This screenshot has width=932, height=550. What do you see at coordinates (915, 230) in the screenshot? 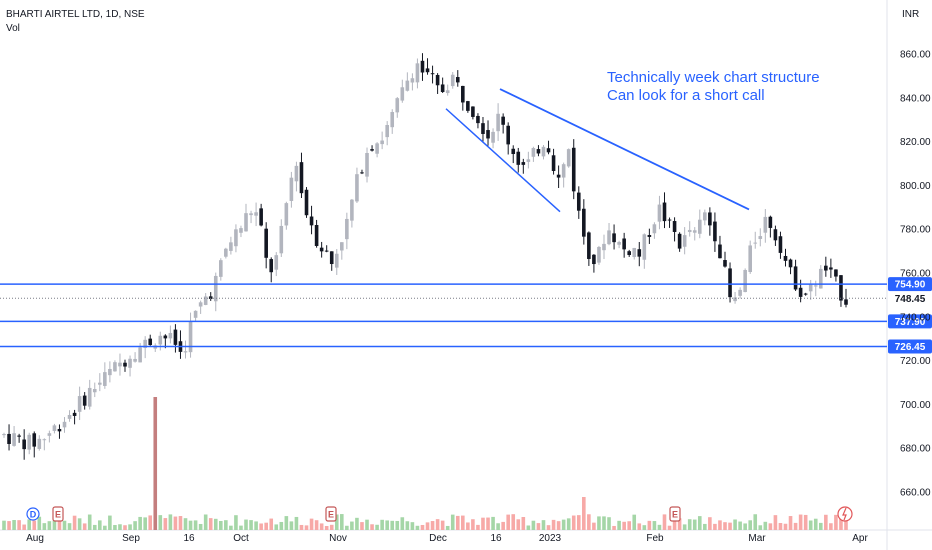
I see `y-tick-label: 780.00` at bounding box center [915, 230].